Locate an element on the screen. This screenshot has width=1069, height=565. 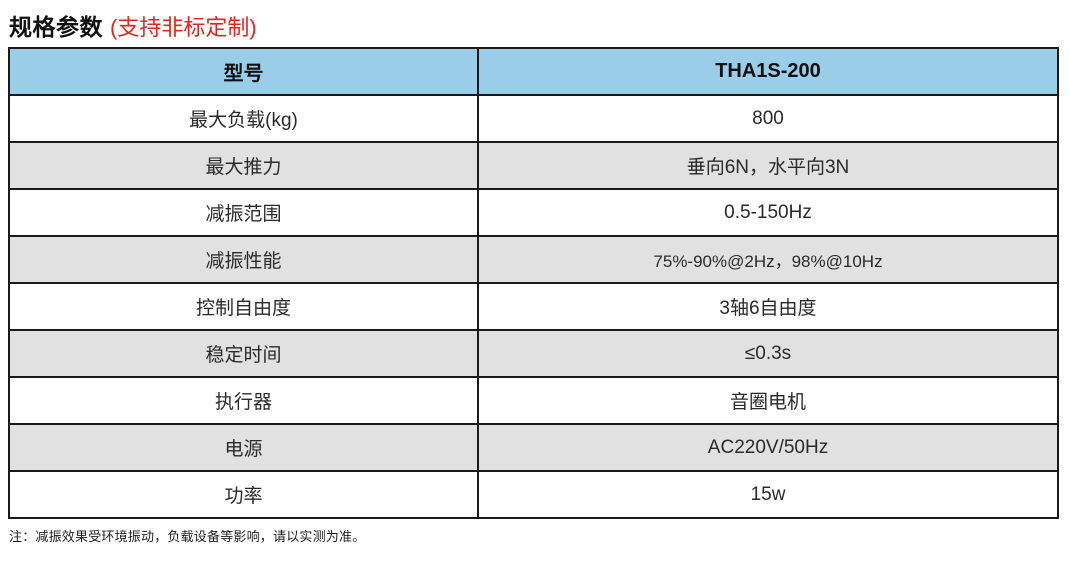
page-title-annotation: (支持非标定制) is located at coordinates (183, 27).